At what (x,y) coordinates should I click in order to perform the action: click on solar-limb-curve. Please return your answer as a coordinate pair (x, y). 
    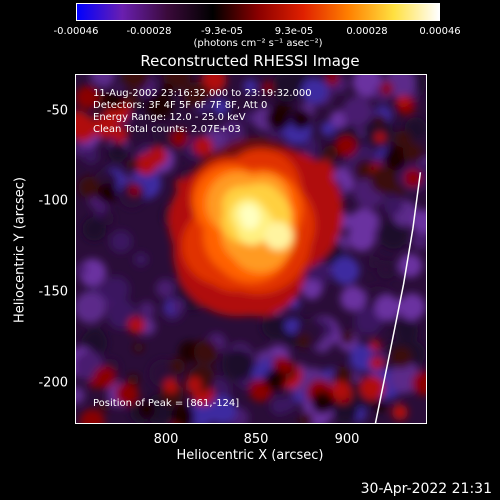
    Looking at the image, I should click on (398, 297).